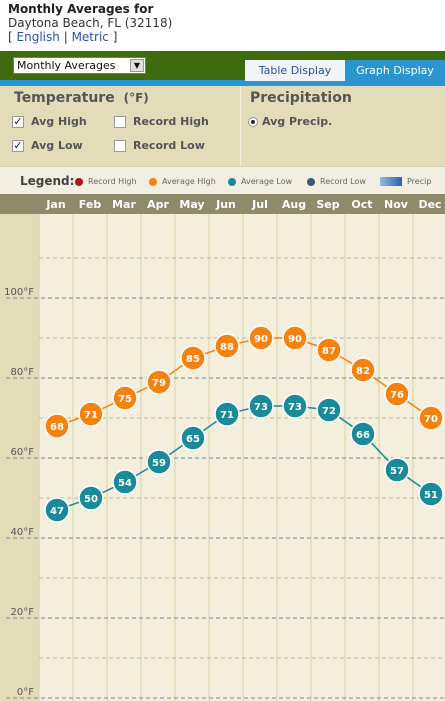 The width and height of the screenshot is (445, 701). I want to click on legend-record-high: Record High, so click(106, 181).